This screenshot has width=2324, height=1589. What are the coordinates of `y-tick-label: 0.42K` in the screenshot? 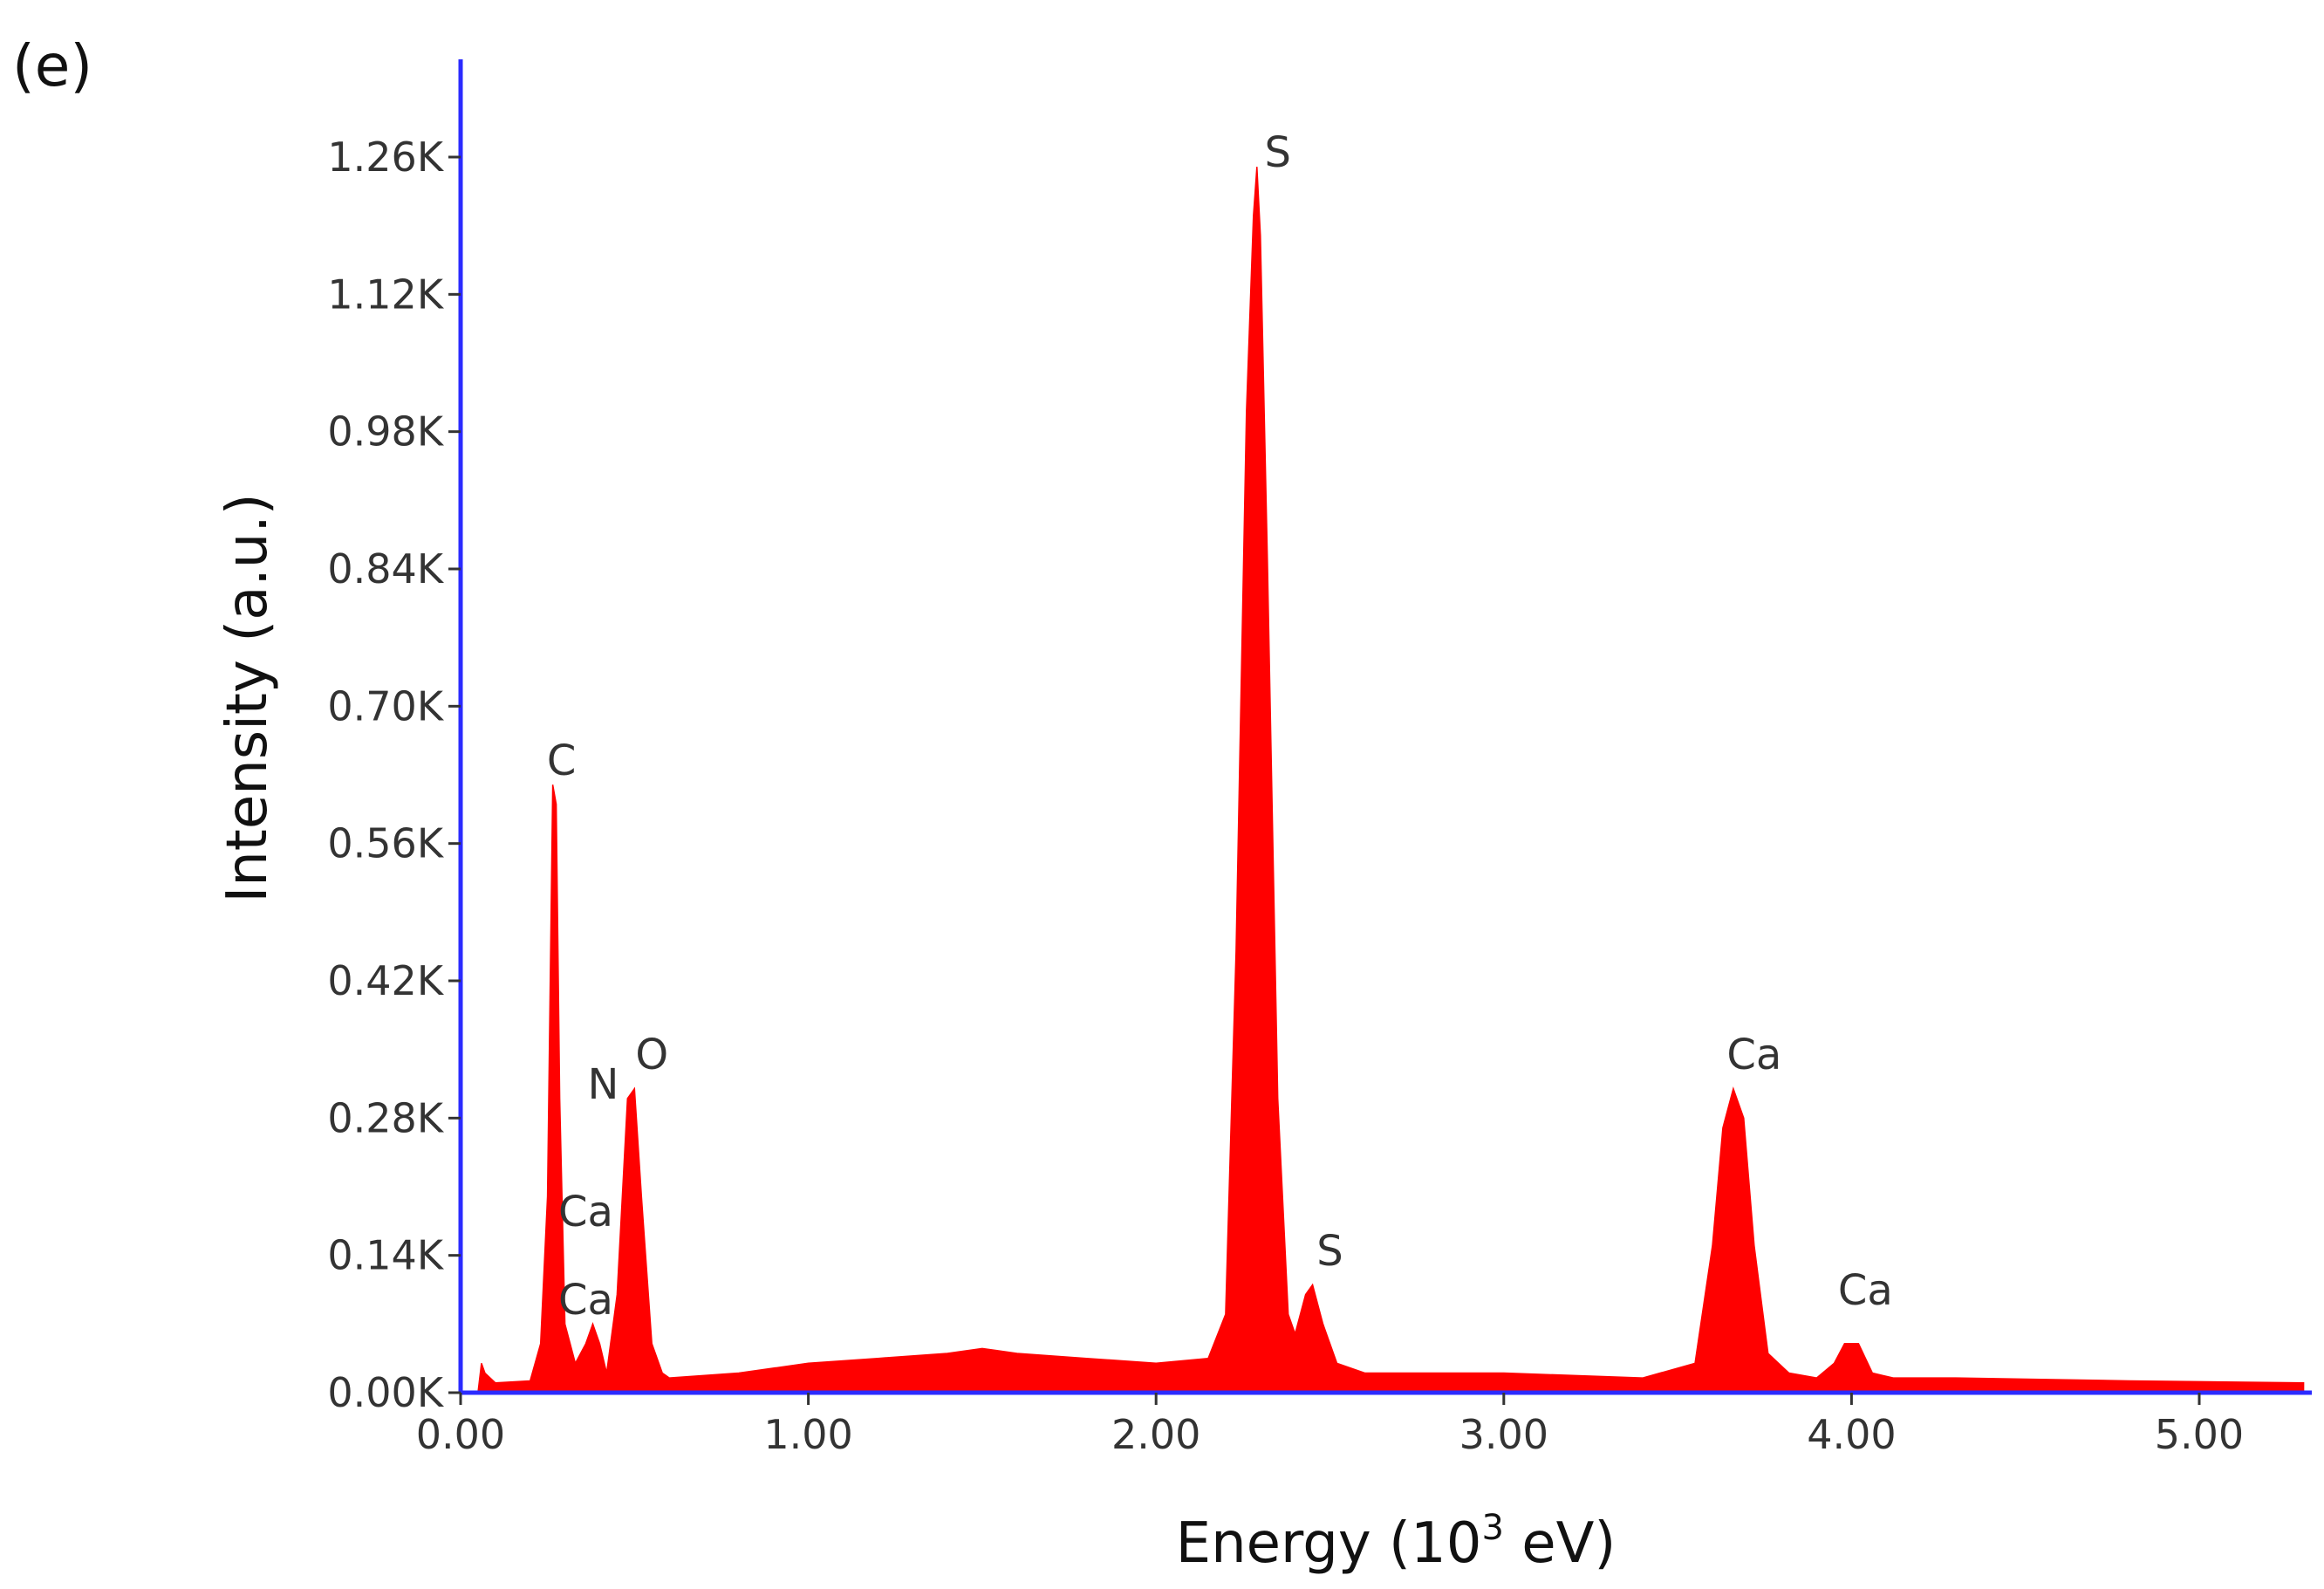 It's located at (386, 980).